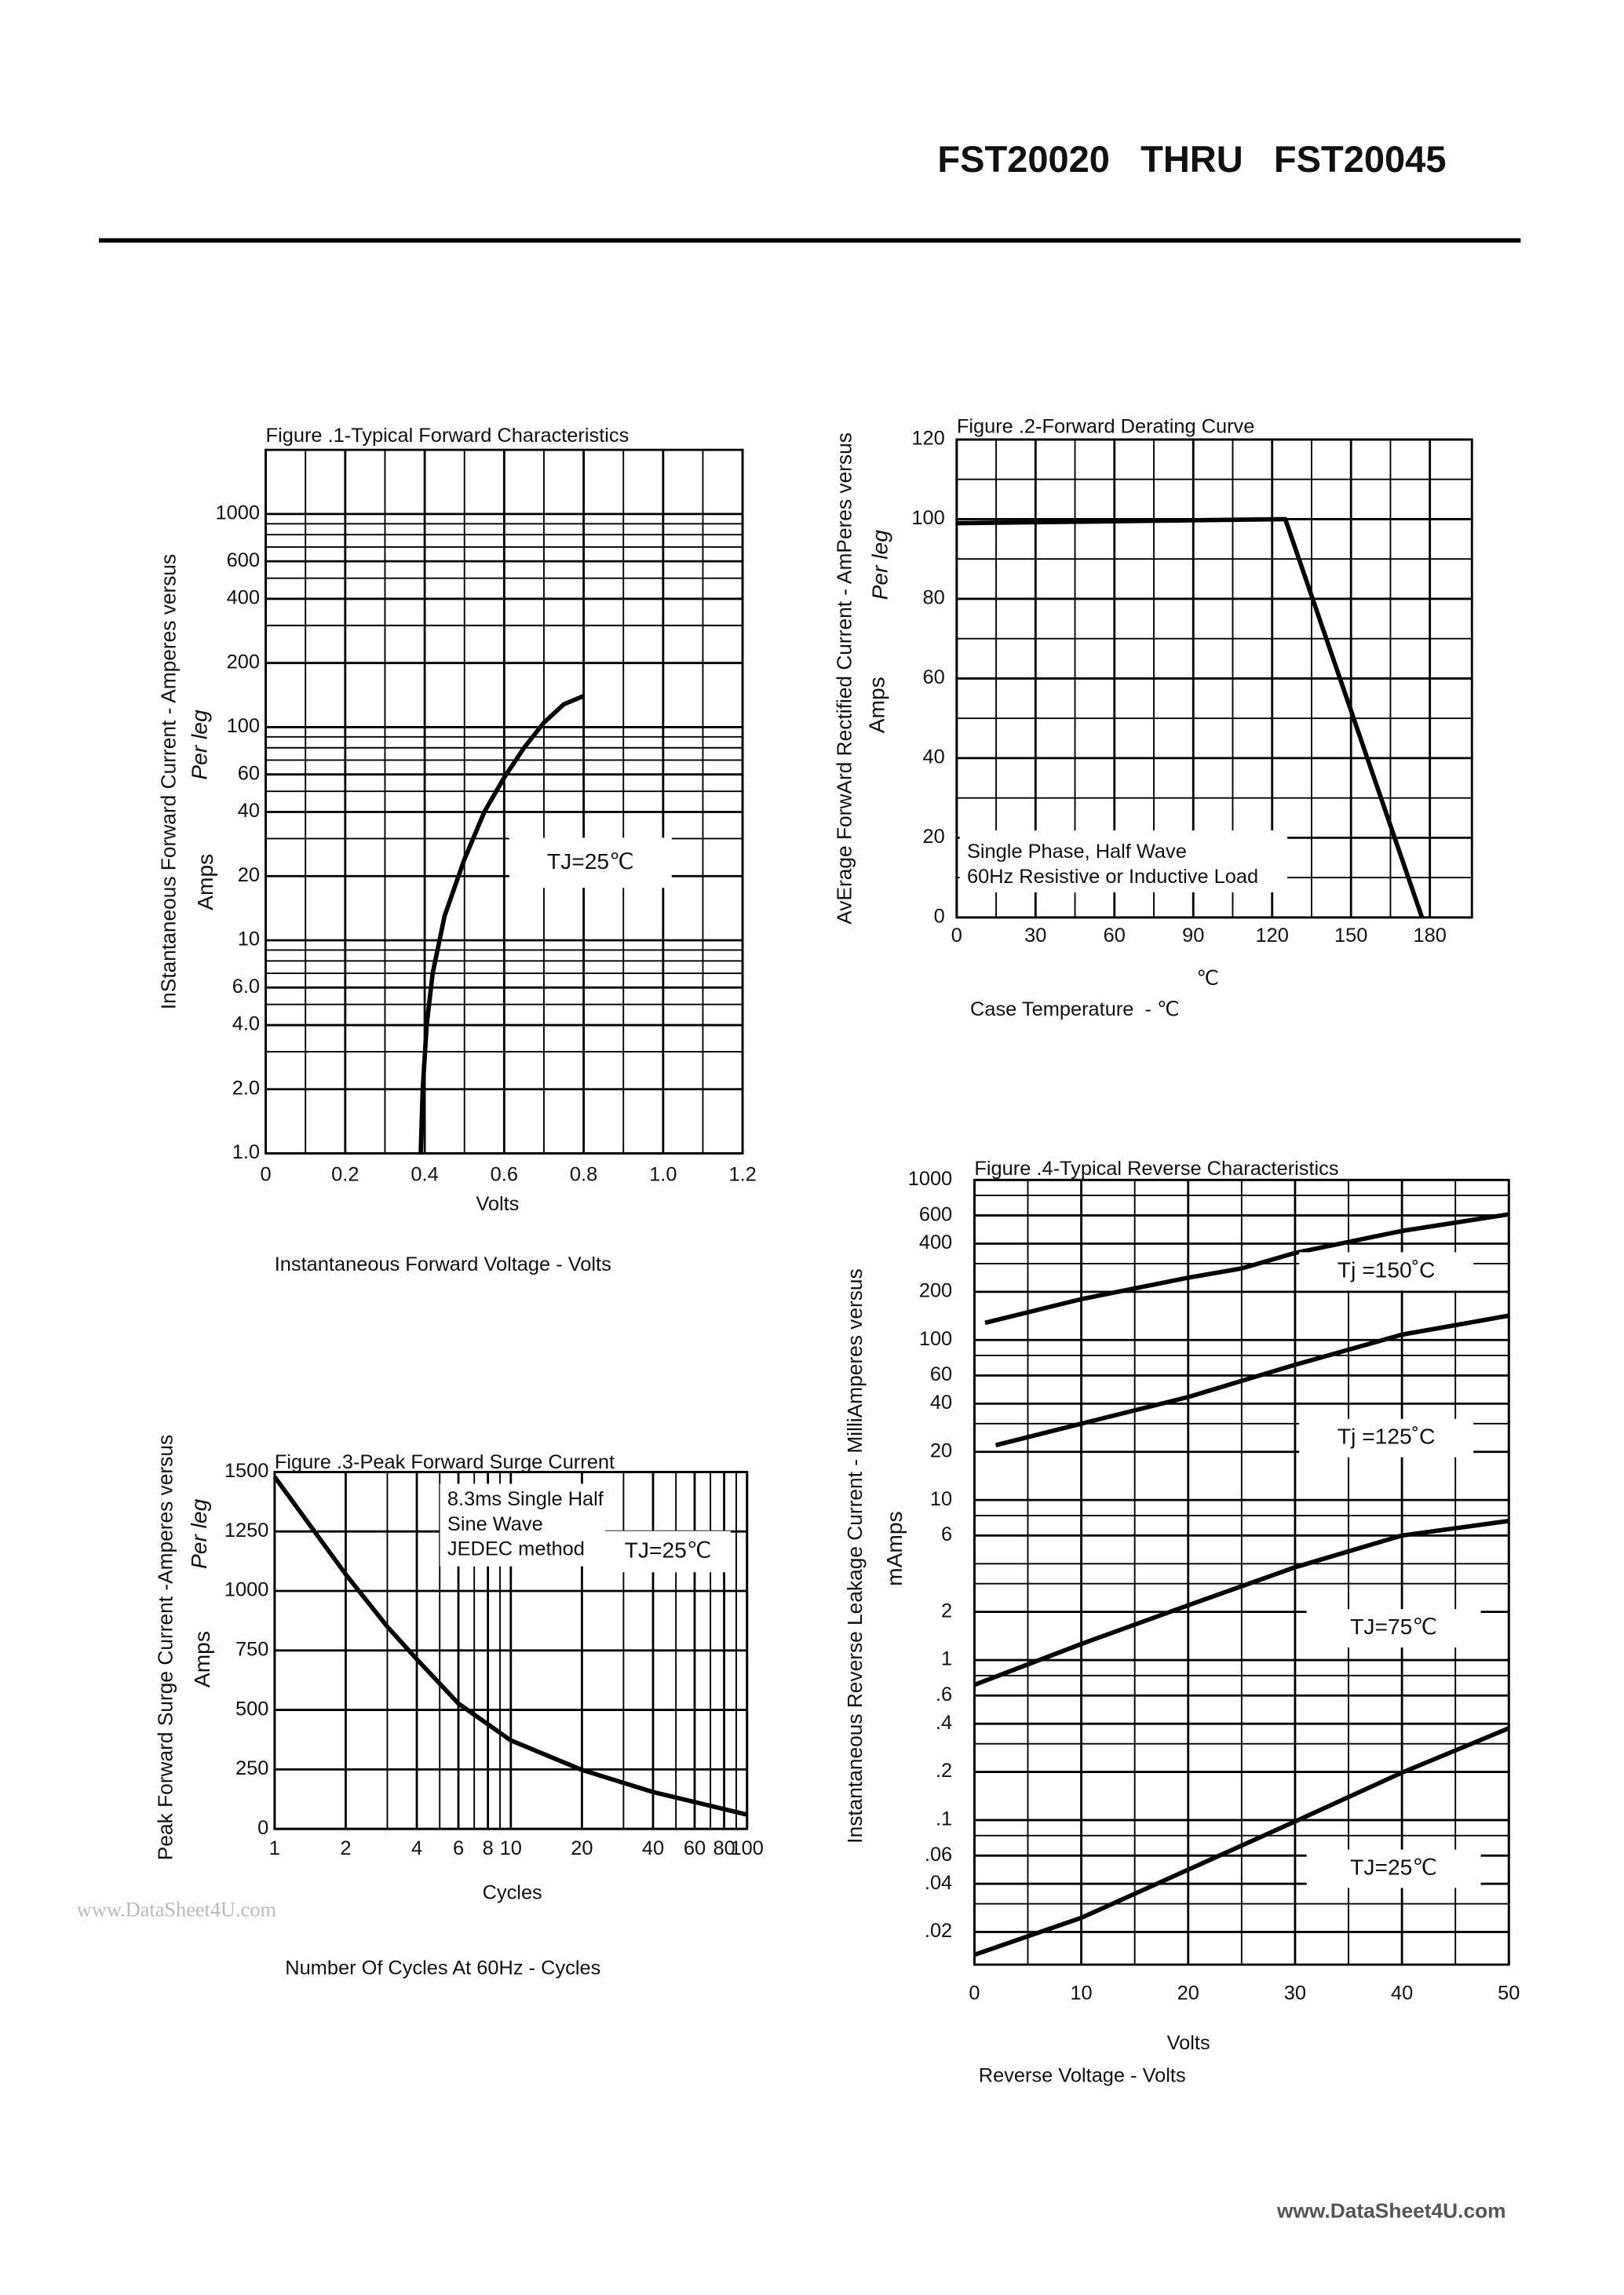  I want to click on x-tick-label: 4, so click(417, 1848).